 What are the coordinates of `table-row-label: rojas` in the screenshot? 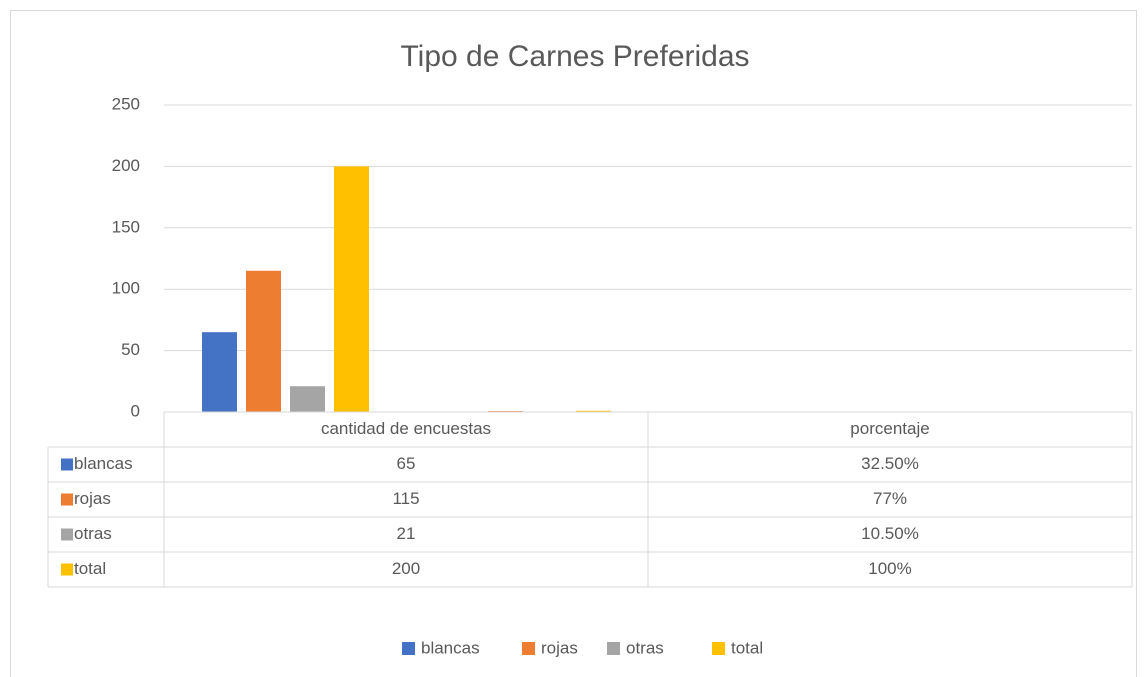 It's located at (92, 498).